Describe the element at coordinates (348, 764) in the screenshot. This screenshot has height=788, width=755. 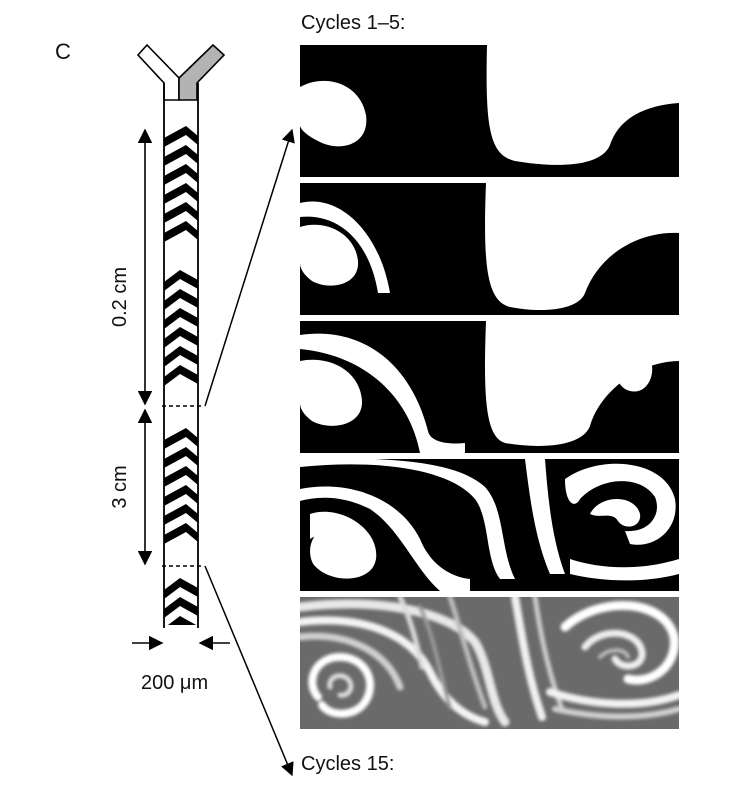
I see `bottom-caption: Cycles 15:` at that location.